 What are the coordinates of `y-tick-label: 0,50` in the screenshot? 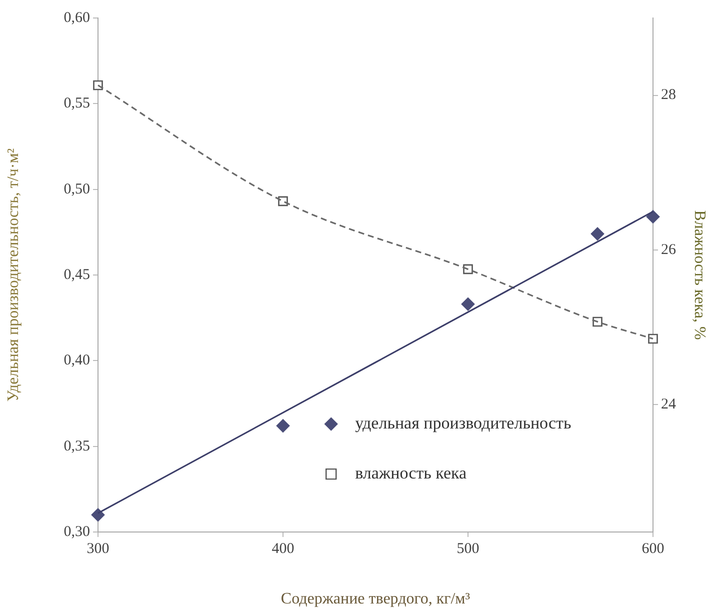 It's located at (77, 189).